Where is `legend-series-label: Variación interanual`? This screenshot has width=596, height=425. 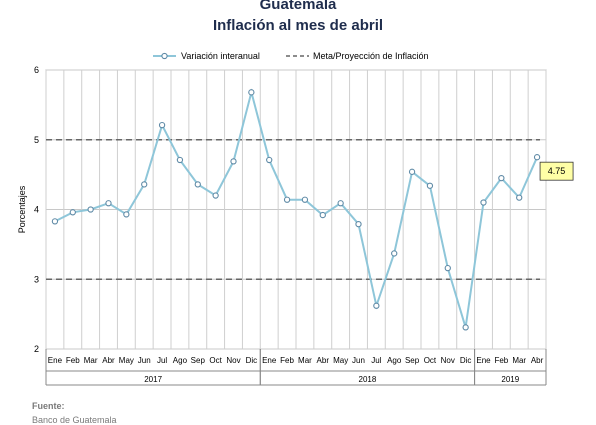
legend-series-label: Variación interanual is located at coordinates (220, 56).